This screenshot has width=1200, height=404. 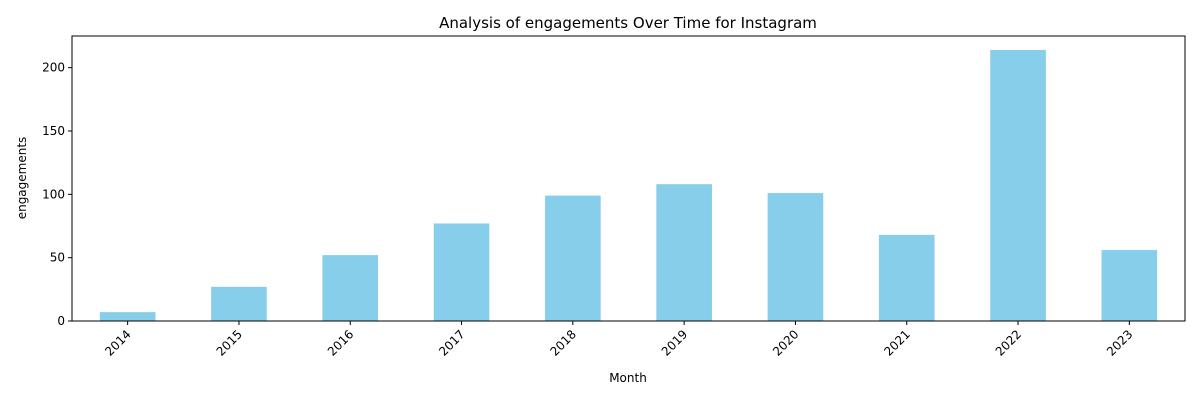 I want to click on y-axis: 0 50 100 150 200, so click(x=57, y=194).